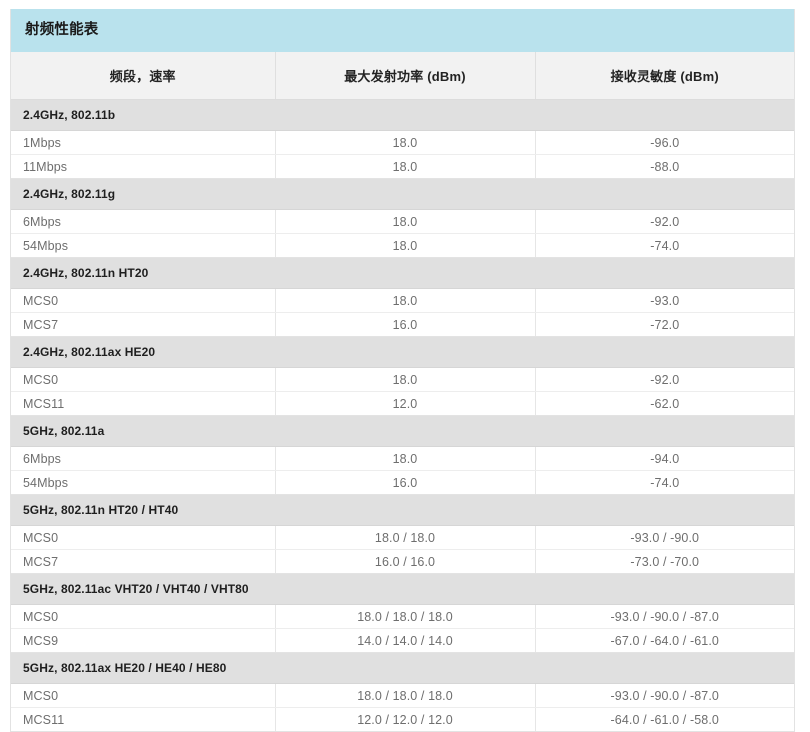 This screenshot has width=810, height=732. I want to click on cell-max-tx-power: 18.0 / 18.0, so click(405, 537).